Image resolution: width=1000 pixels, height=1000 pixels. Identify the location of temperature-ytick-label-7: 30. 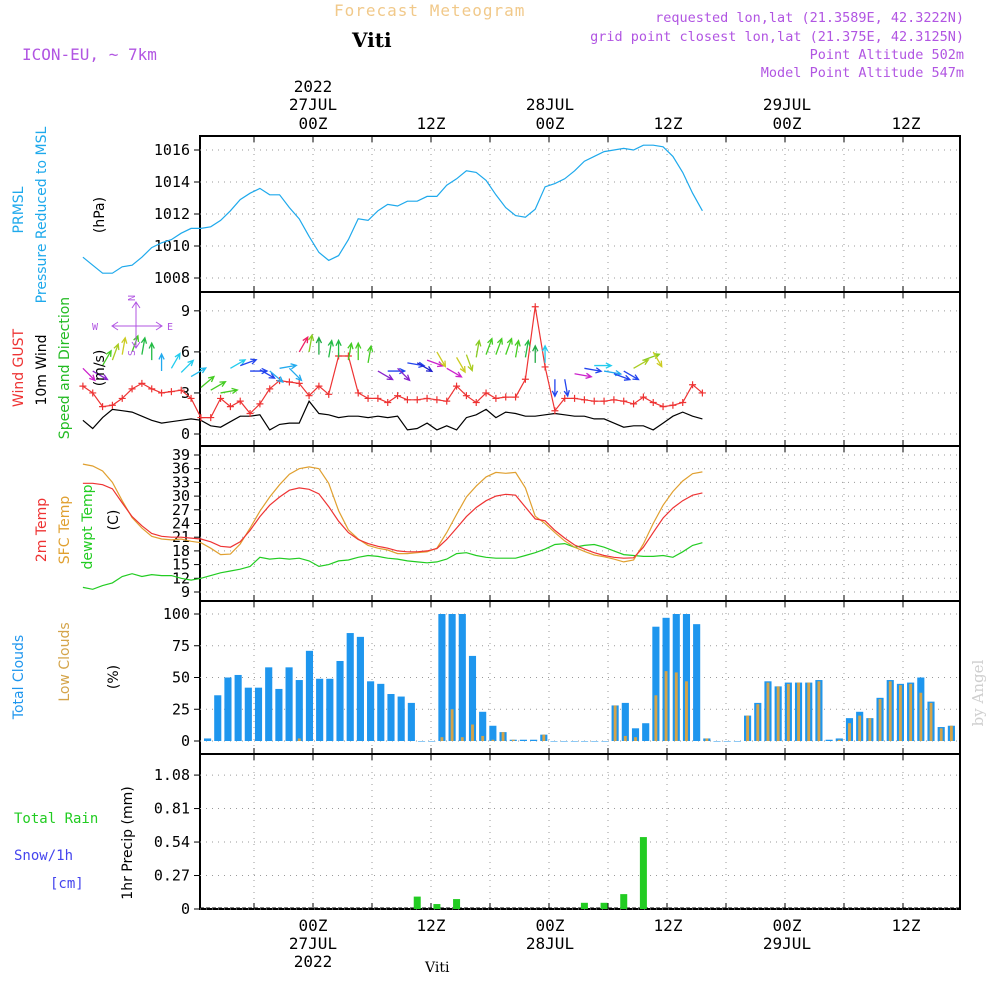
(181, 496).